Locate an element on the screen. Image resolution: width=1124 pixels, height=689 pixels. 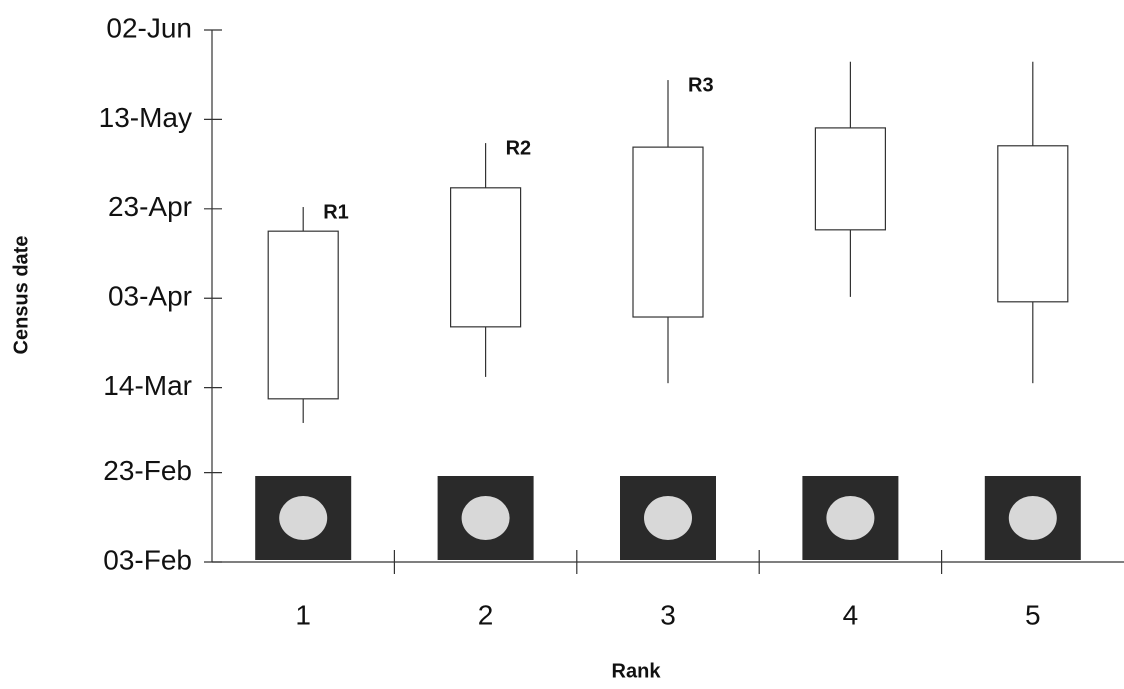
y-tick-label: 03-Feb is located at coordinates (147, 559).